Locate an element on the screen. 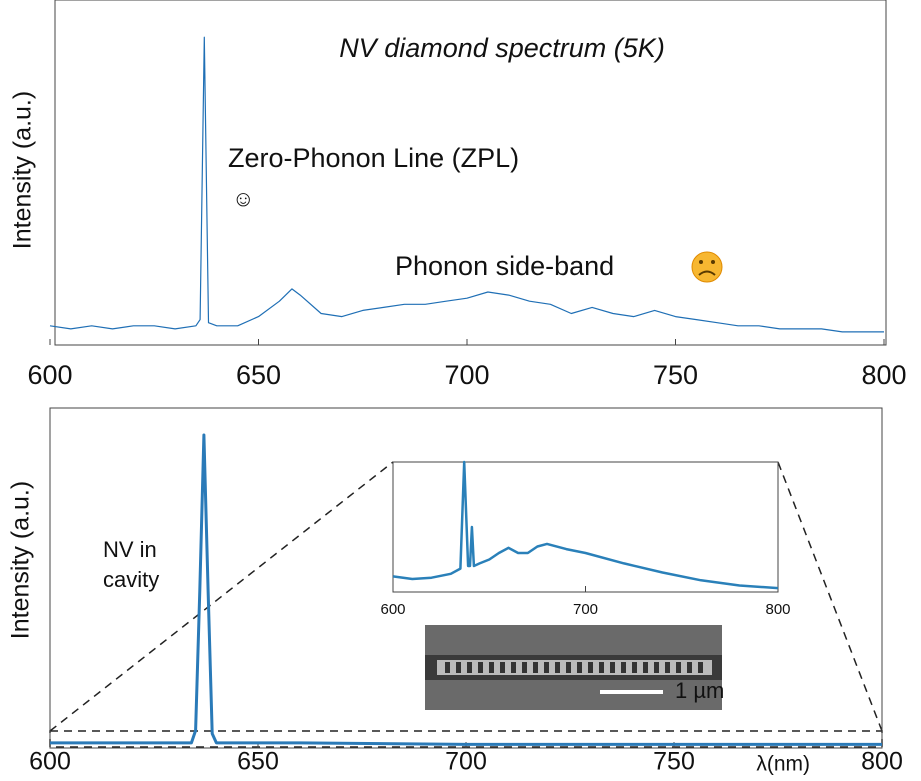  spectrum-line is located at coordinates (585, 525).